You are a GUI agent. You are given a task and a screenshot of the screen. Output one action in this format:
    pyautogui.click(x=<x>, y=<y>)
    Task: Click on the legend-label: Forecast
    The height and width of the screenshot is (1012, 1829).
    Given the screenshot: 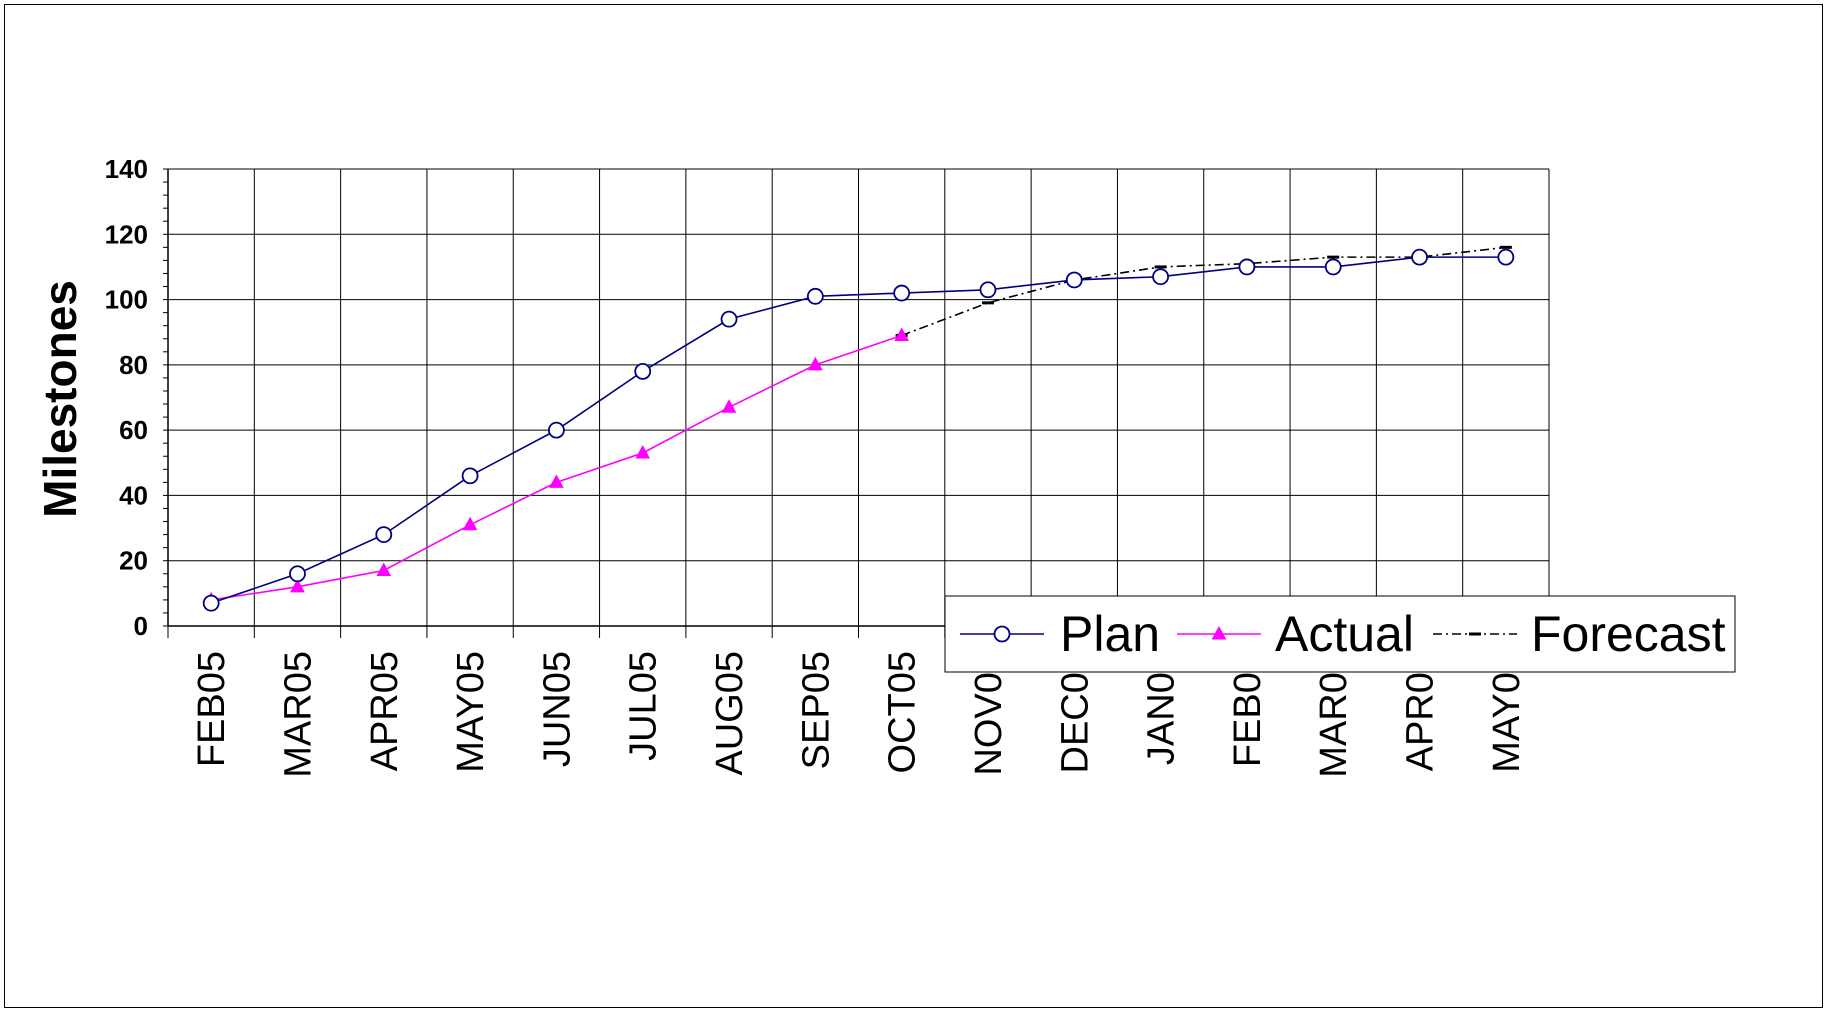 What is the action you would take?
    pyautogui.click(x=1628, y=634)
    